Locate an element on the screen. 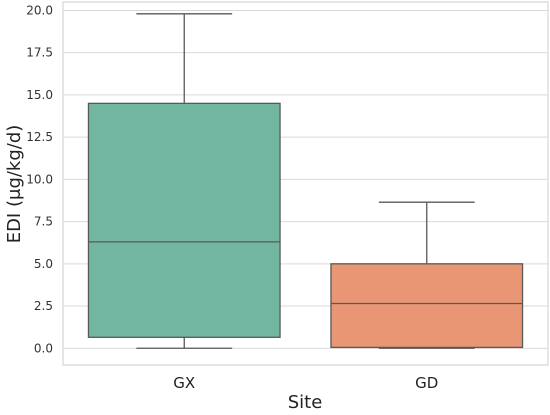  box-gd is located at coordinates (427, 275).